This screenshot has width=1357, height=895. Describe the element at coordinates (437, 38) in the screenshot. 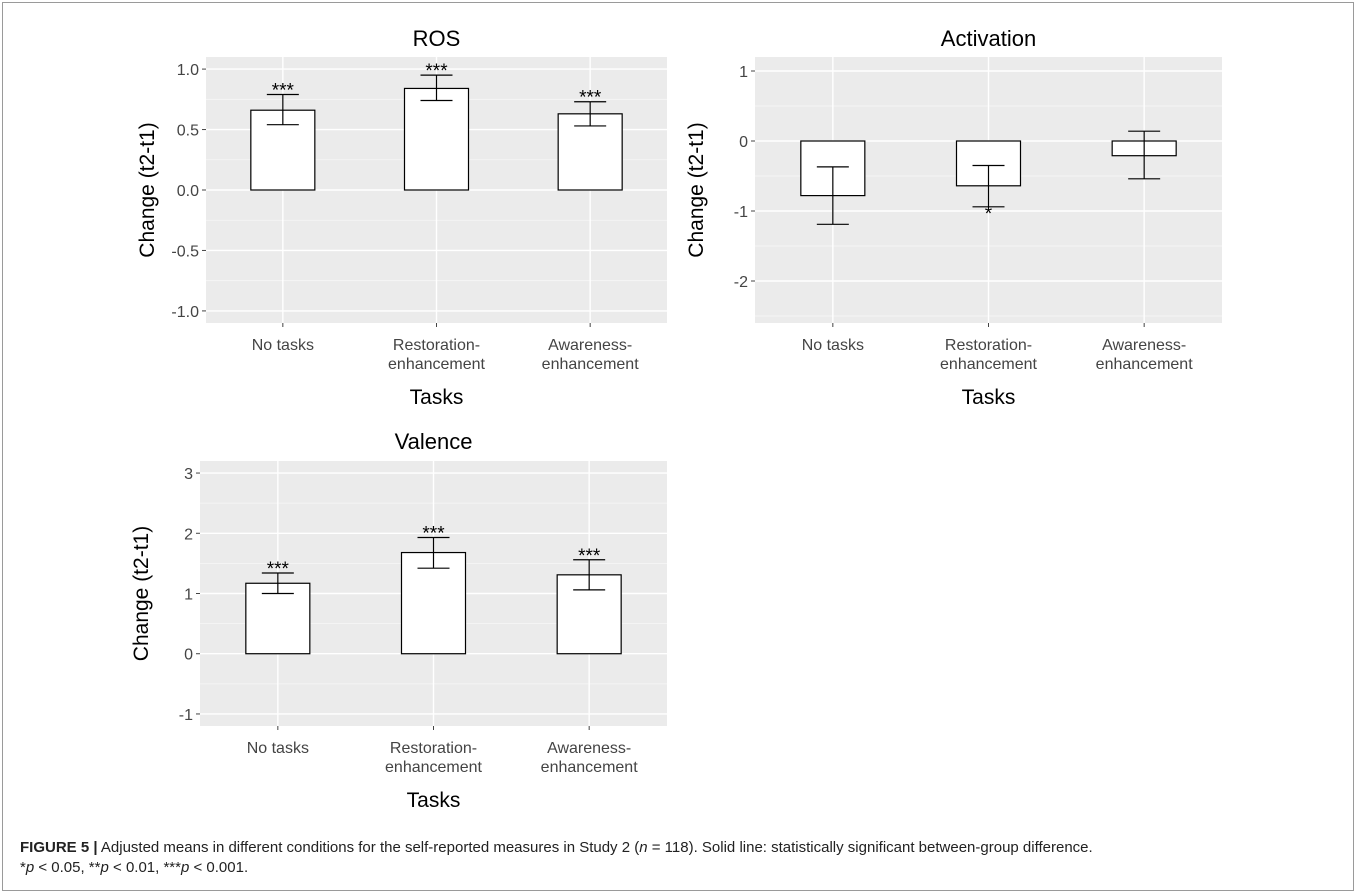

I see `chart-title: ROS` at that location.